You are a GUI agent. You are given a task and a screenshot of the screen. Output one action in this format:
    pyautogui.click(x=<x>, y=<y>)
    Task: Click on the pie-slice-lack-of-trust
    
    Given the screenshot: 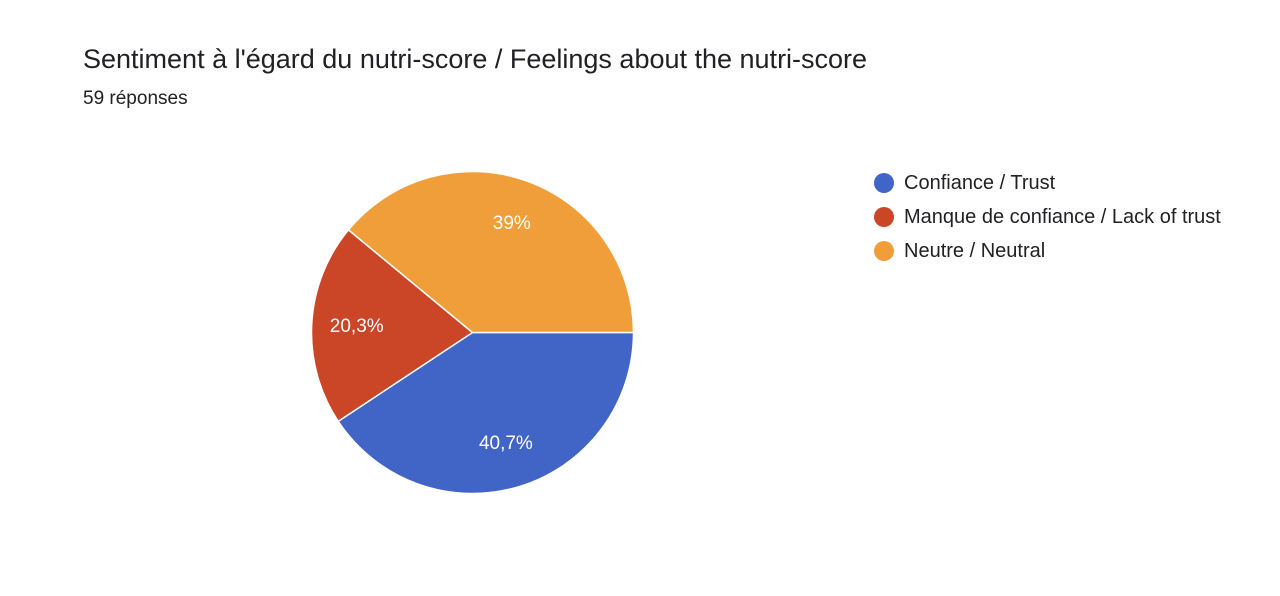 What is the action you would take?
    pyautogui.click(x=392, y=325)
    